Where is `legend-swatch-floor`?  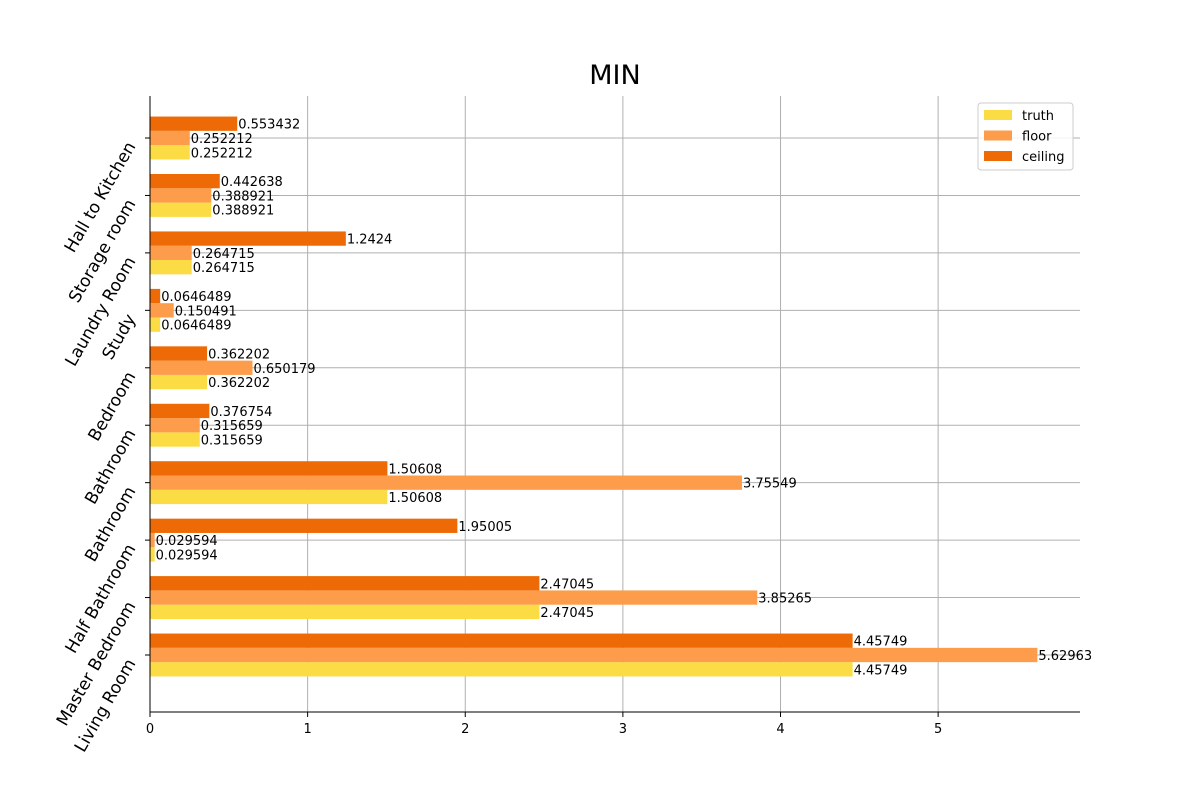 legend-swatch-floor is located at coordinates (998, 135).